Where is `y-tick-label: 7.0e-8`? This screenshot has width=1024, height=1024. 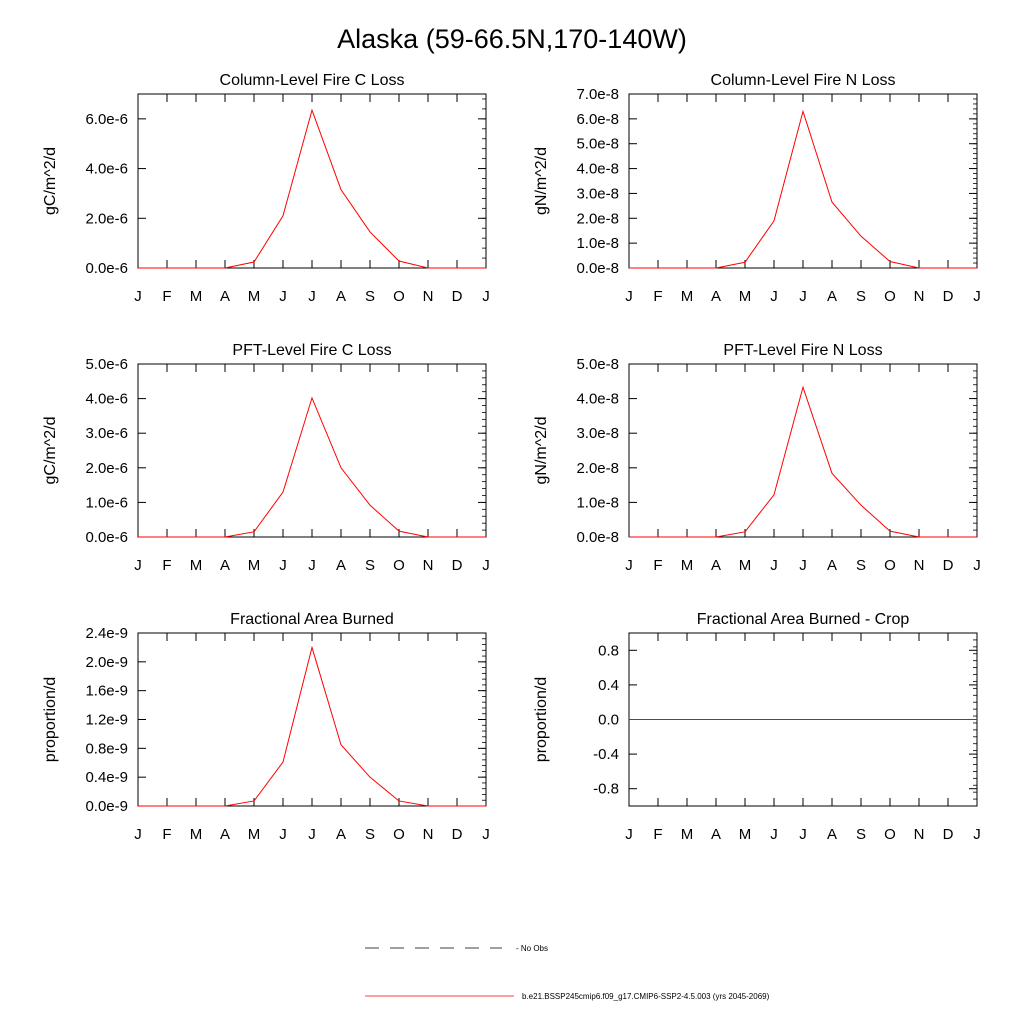 y-tick-label: 7.0e-8 is located at coordinates (597, 94).